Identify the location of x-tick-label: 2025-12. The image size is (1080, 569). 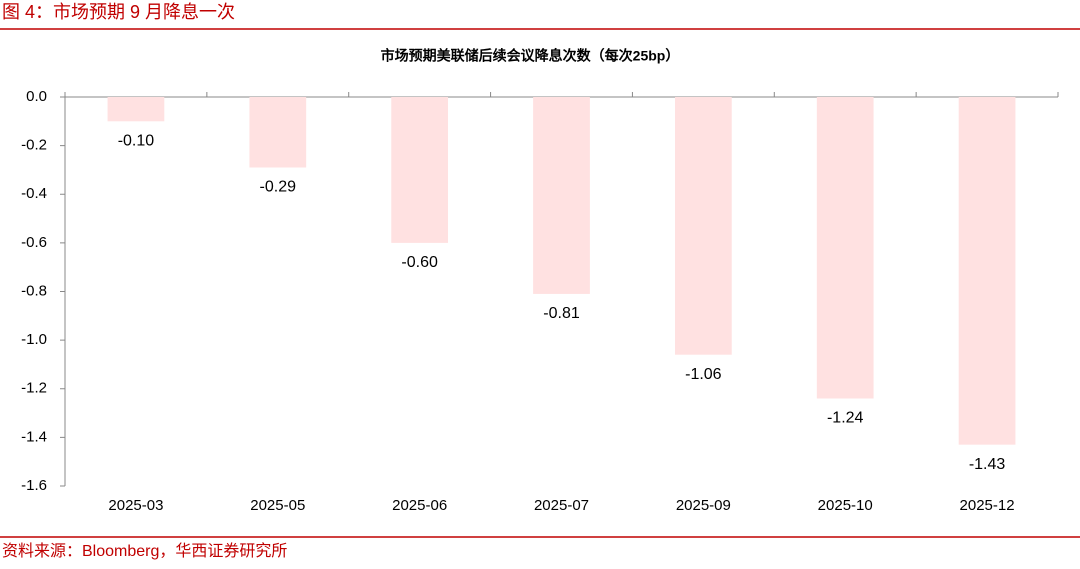
(987, 505).